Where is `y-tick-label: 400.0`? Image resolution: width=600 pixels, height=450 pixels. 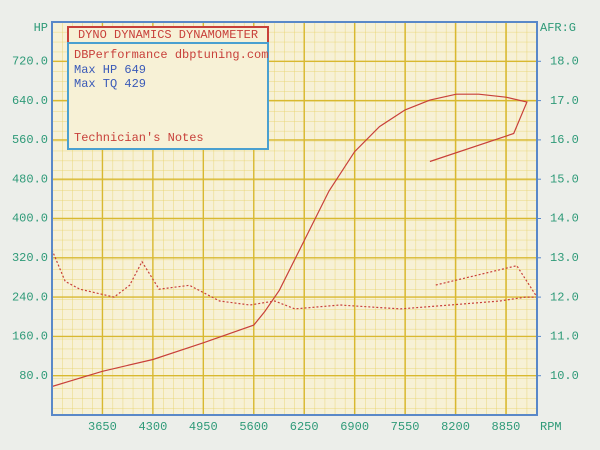 y-tick-label: 400.0 is located at coordinates (30, 219).